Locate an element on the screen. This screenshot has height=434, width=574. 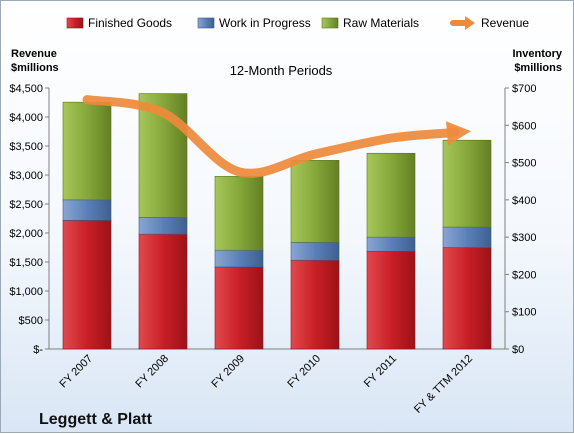
left-tick-label: $- is located at coordinates (38, 350).